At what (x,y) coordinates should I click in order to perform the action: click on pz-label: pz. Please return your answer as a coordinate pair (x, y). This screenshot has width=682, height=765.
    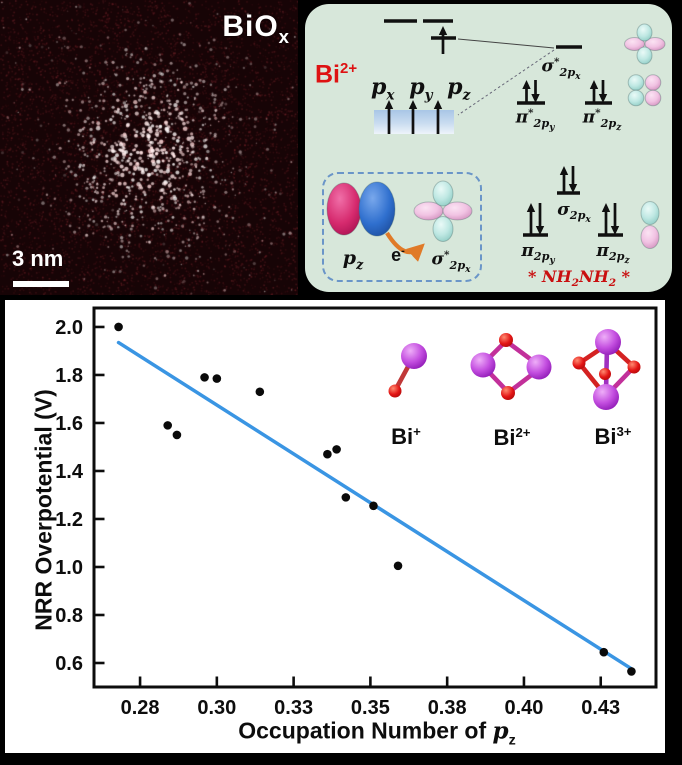
    Looking at the image, I should click on (459, 89).